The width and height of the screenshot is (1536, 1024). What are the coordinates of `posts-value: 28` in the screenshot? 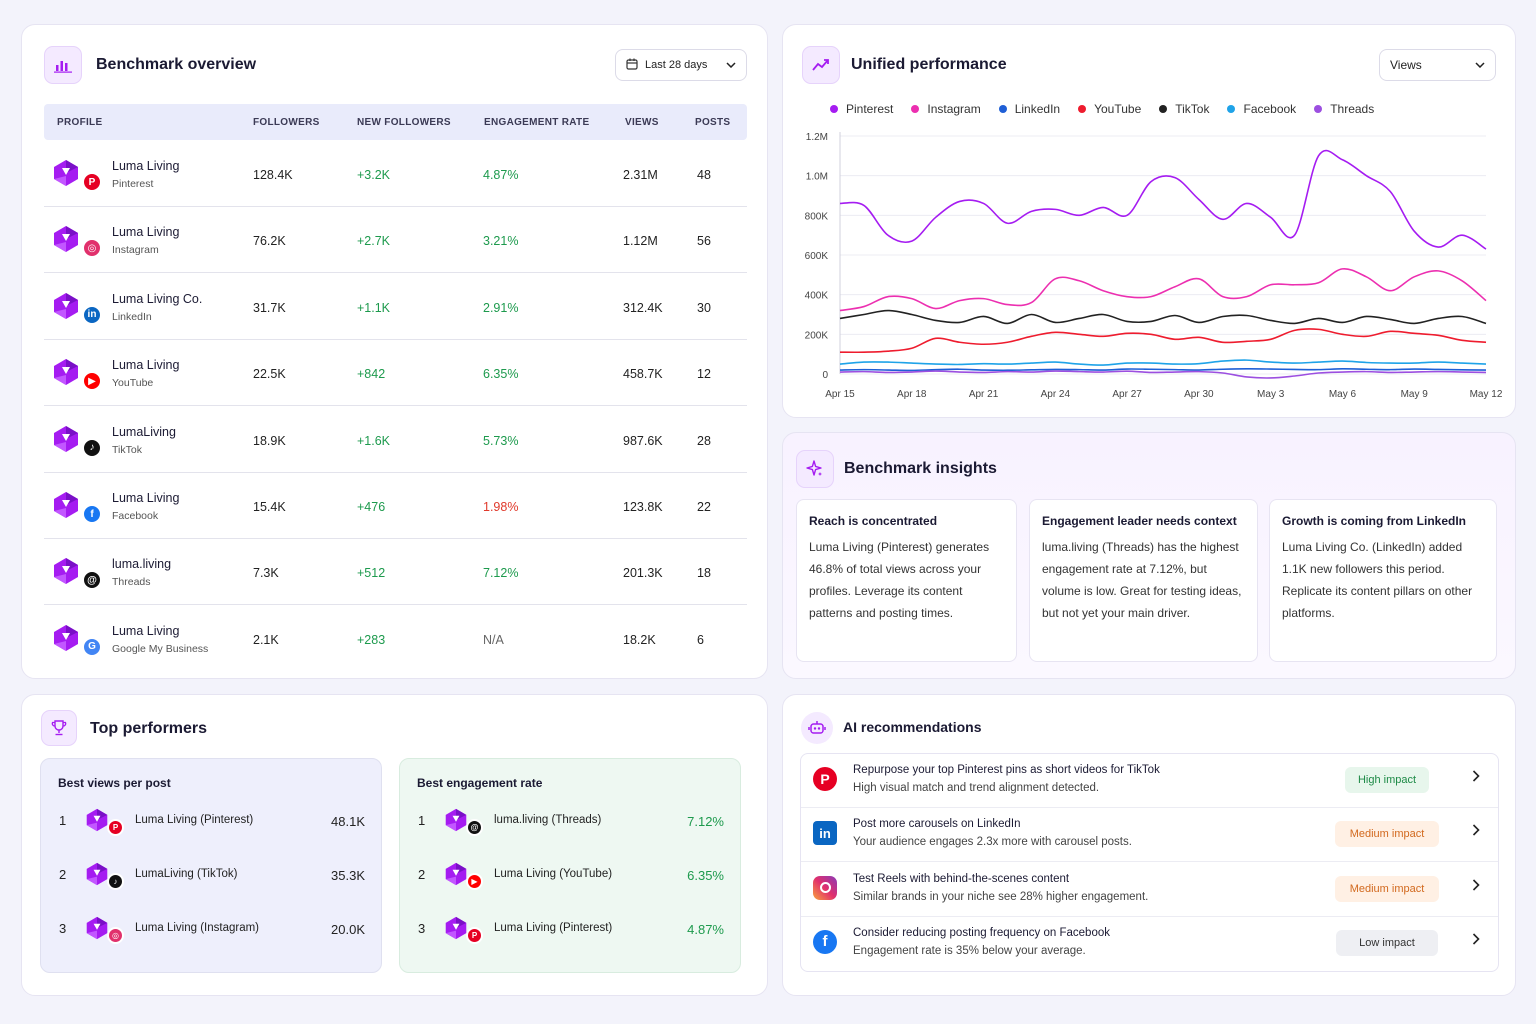 It's located at (704, 440).